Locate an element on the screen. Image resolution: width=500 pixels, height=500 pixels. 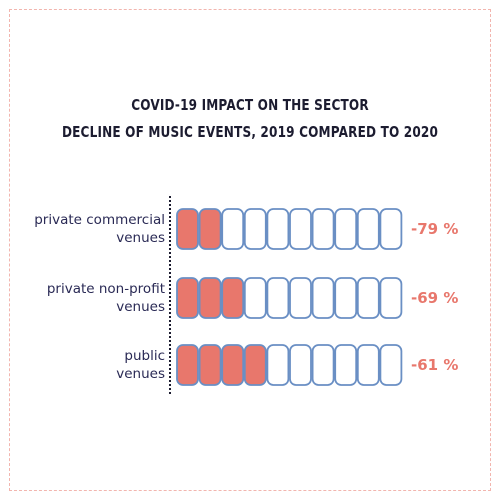
chart-title-line-1: COVID-19 IMPACT ON THE SECTOR is located at coordinates (250, 105).